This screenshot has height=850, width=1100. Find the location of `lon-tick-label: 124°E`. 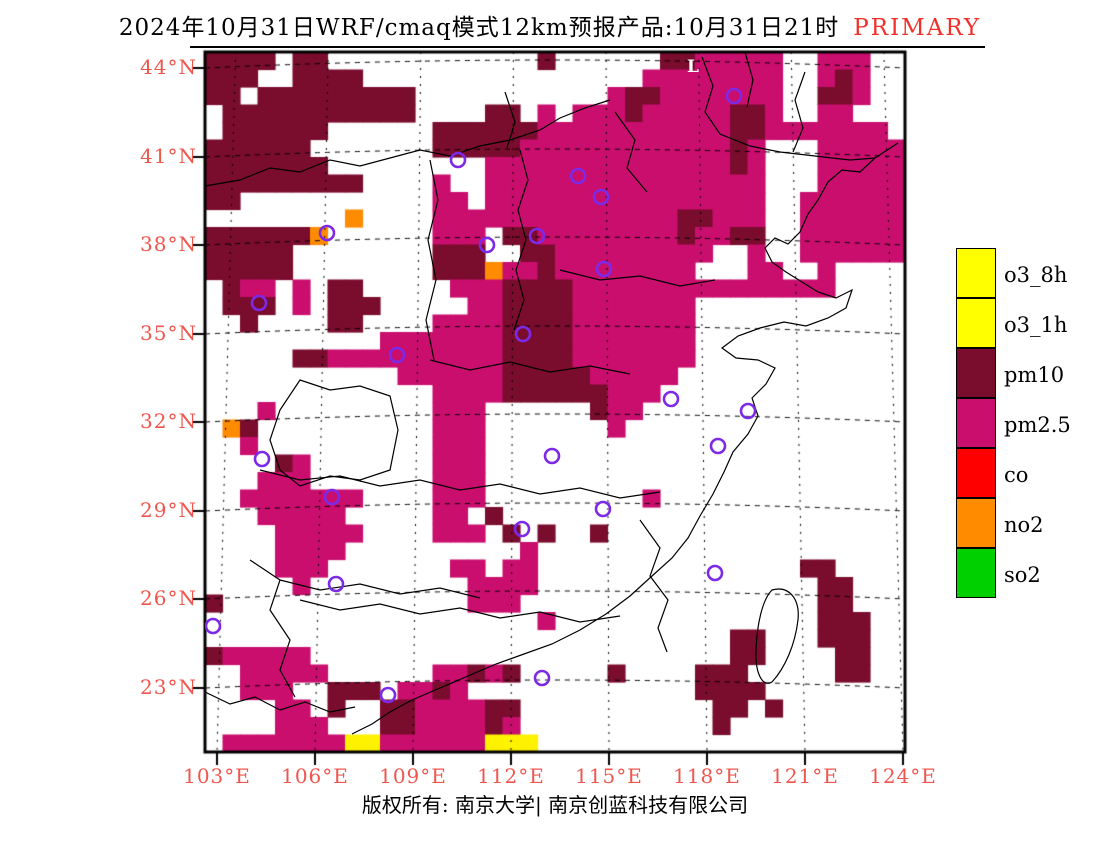

lon-tick-label: 124°E is located at coordinates (903, 776).